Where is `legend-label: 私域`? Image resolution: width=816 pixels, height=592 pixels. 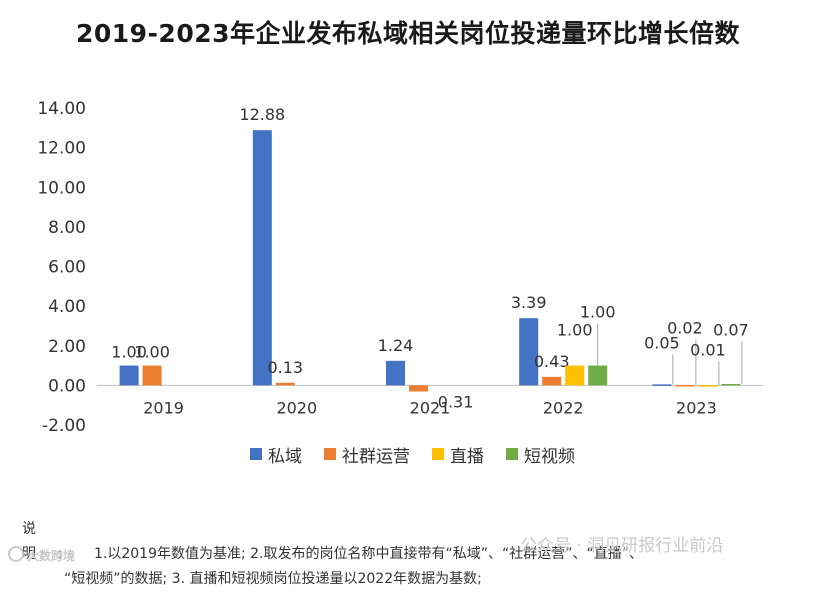
legend-label: 私域 is located at coordinates (285, 456).